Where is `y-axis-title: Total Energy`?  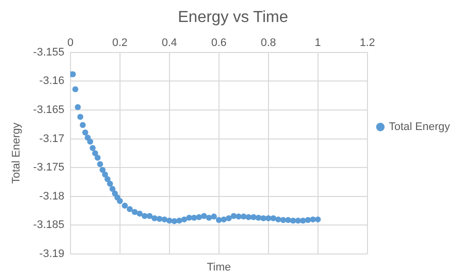 y-axis-title: Total Energy is located at coordinates (16, 153).